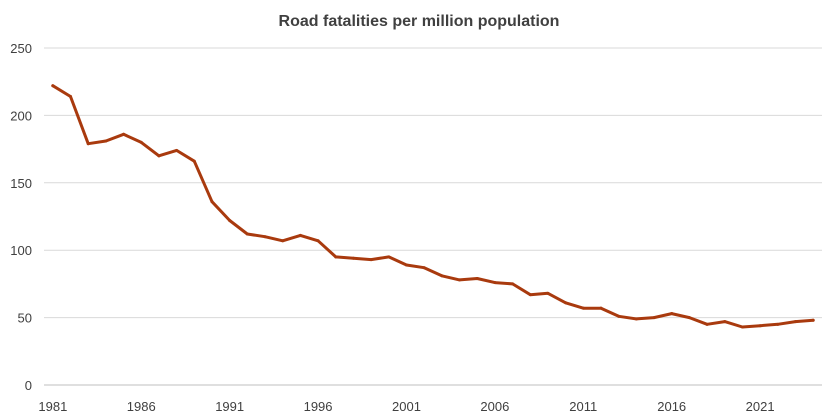 The height and width of the screenshot is (420, 840). I want to click on x-tick-label: 1991, so click(229, 406).